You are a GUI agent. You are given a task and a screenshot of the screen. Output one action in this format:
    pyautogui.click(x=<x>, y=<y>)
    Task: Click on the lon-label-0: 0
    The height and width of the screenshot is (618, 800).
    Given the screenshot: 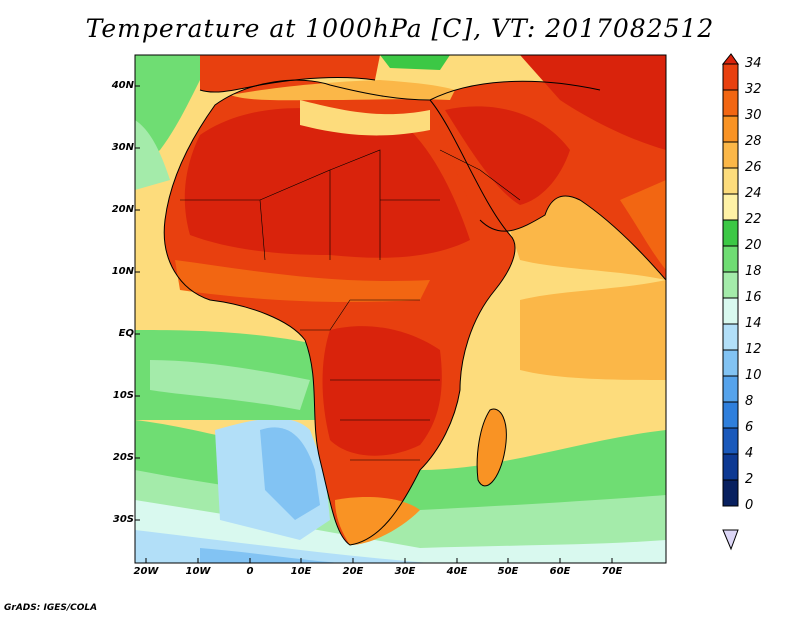 What is the action you would take?
    pyautogui.click(x=250, y=571)
    